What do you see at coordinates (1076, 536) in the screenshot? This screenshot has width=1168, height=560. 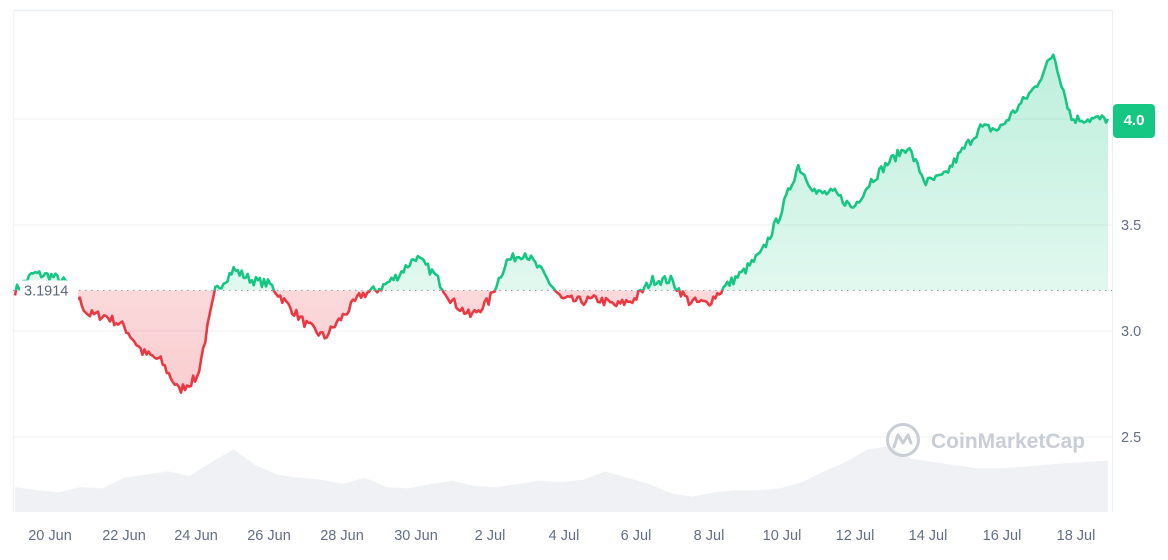 I see `x-tick-label: 18 Jul` at bounding box center [1076, 536].